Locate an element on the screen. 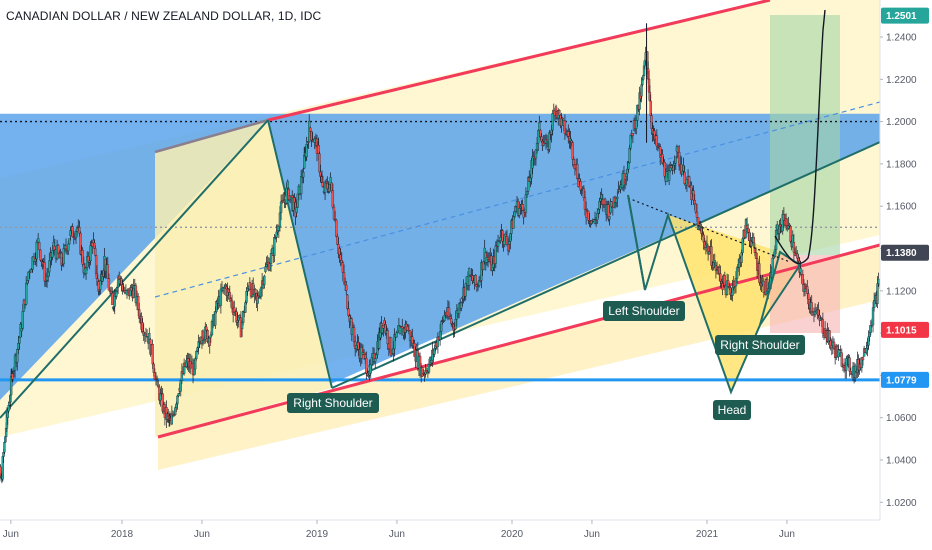 The width and height of the screenshot is (932, 550). hs-neckline is located at coordinates (709, 230).